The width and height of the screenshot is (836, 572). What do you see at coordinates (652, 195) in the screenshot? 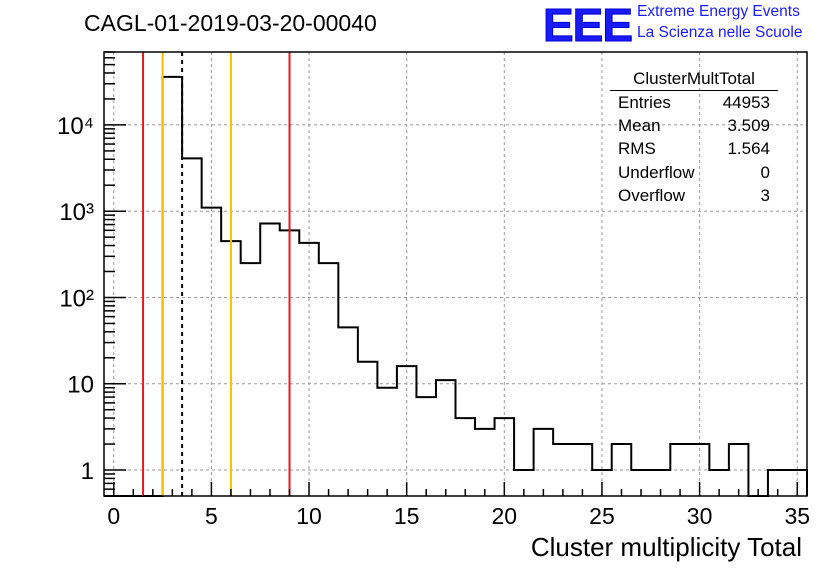
I see `stats-label: Overflow` at bounding box center [652, 195].